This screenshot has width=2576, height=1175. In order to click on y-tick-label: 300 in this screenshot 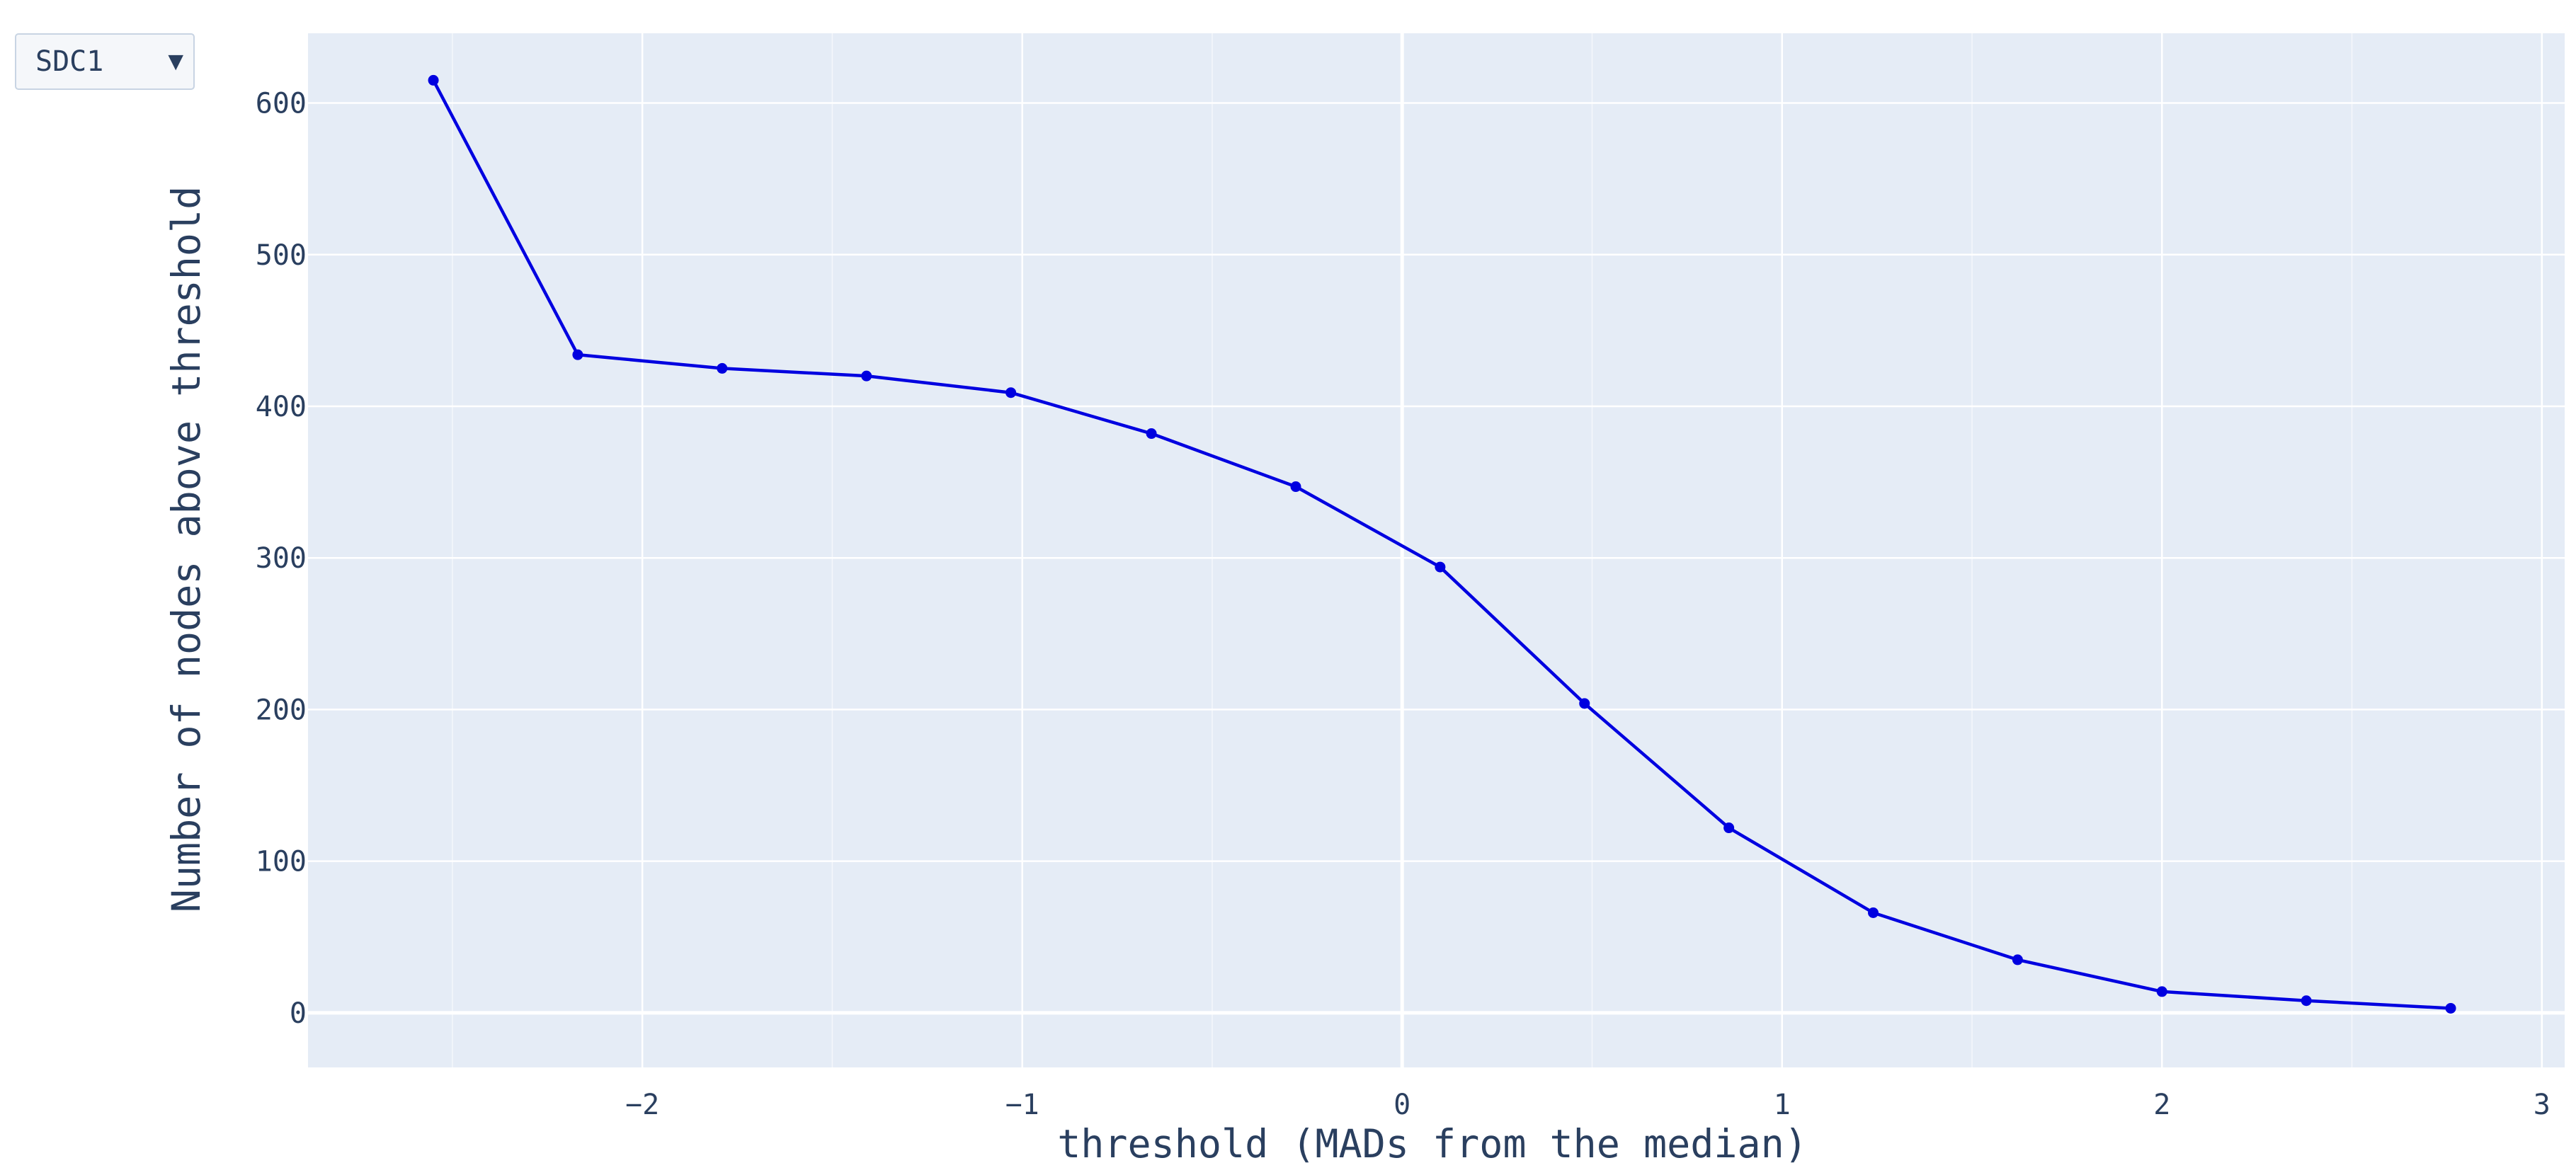, I will do `click(281, 559)`.